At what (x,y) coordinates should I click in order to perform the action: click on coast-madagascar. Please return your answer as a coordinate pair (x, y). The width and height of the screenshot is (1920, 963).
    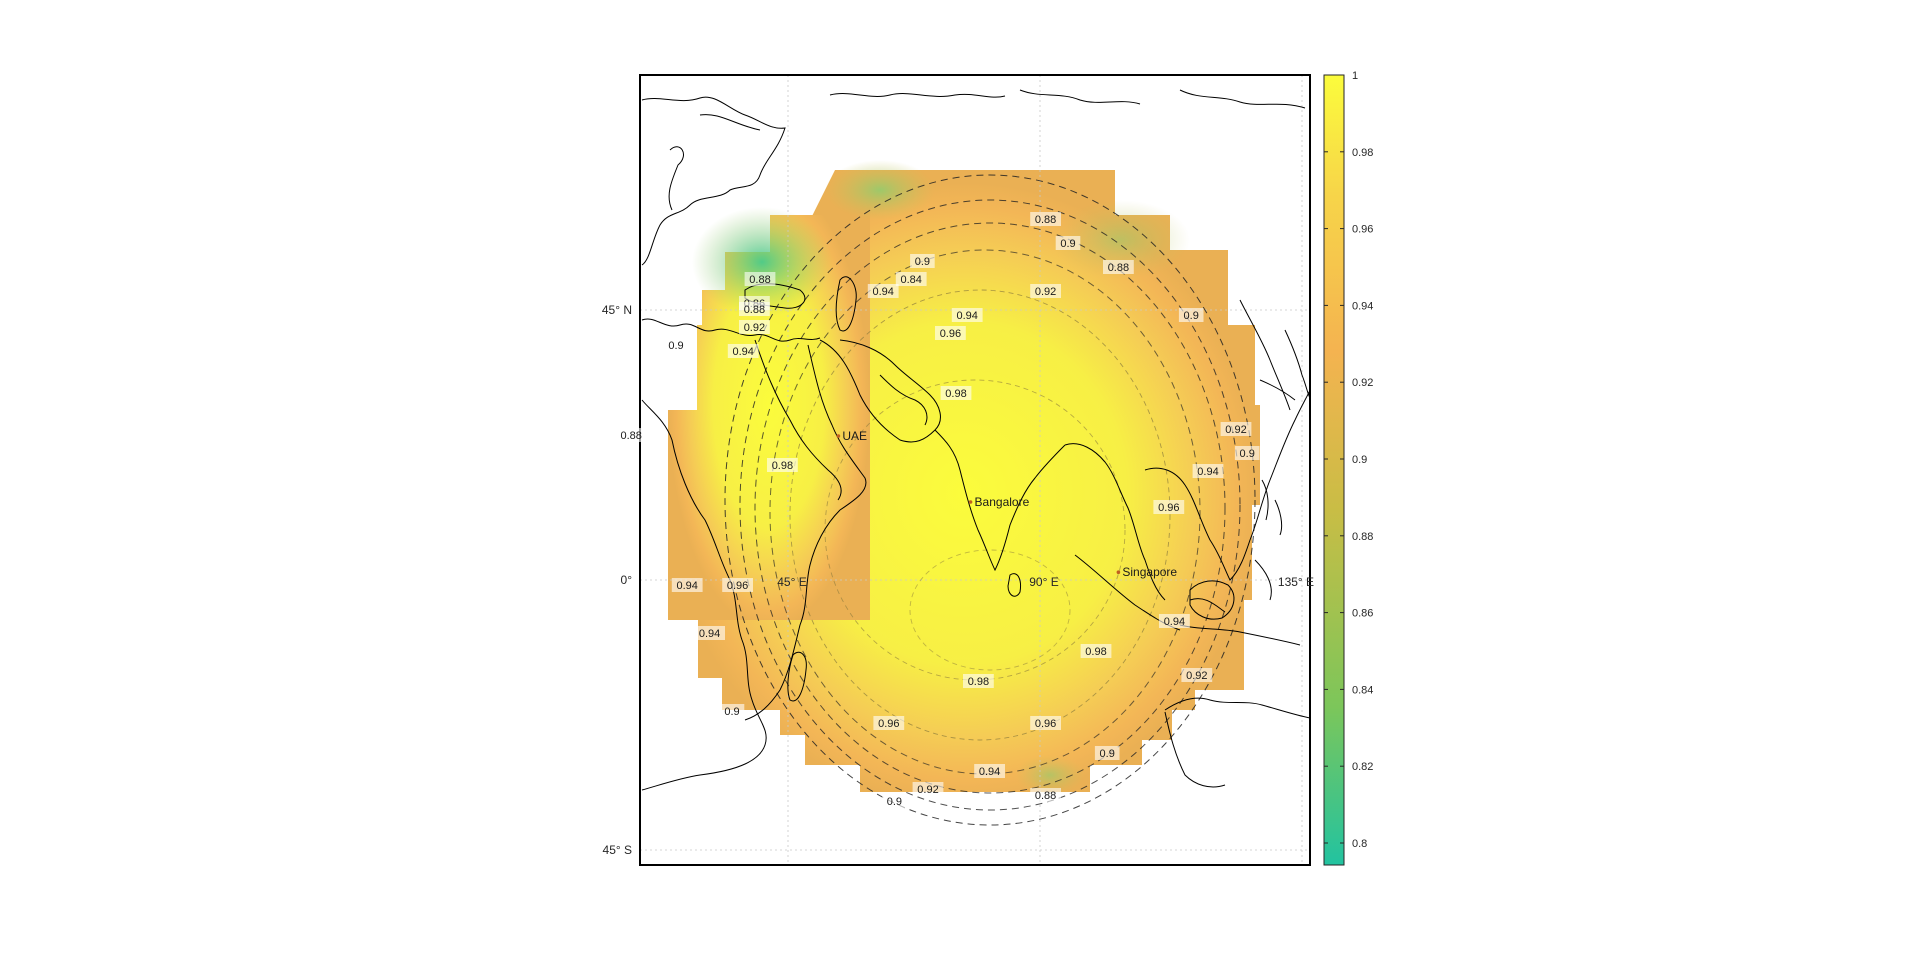
    Looking at the image, I should click on (797, 676).